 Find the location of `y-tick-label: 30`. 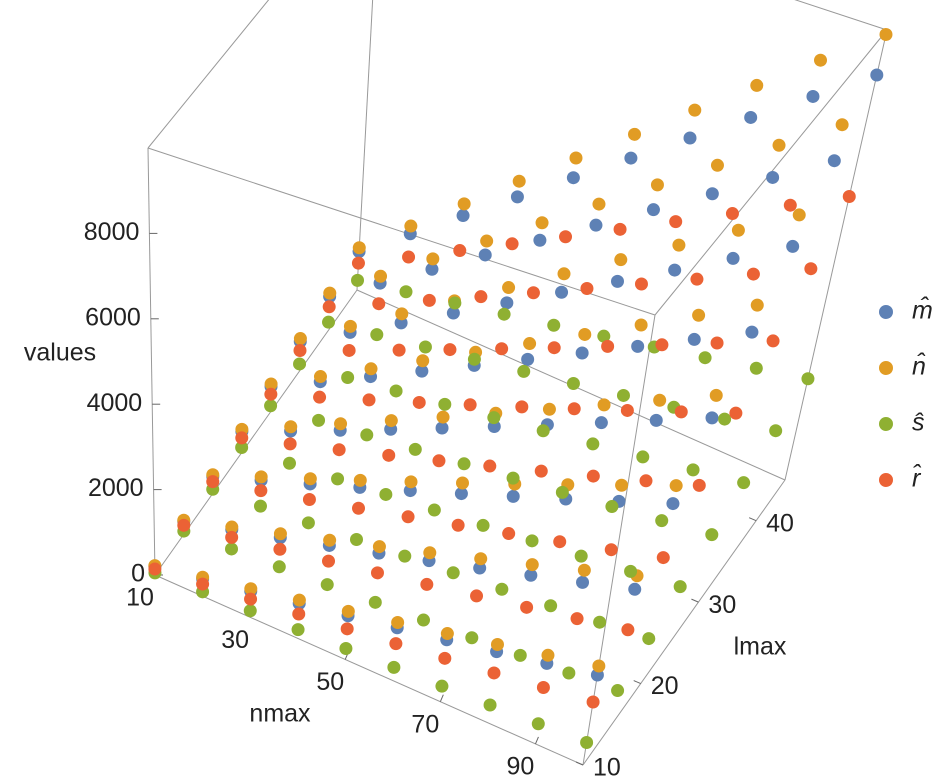

y-tick-label: 30 is located at coordinates (722, 605).